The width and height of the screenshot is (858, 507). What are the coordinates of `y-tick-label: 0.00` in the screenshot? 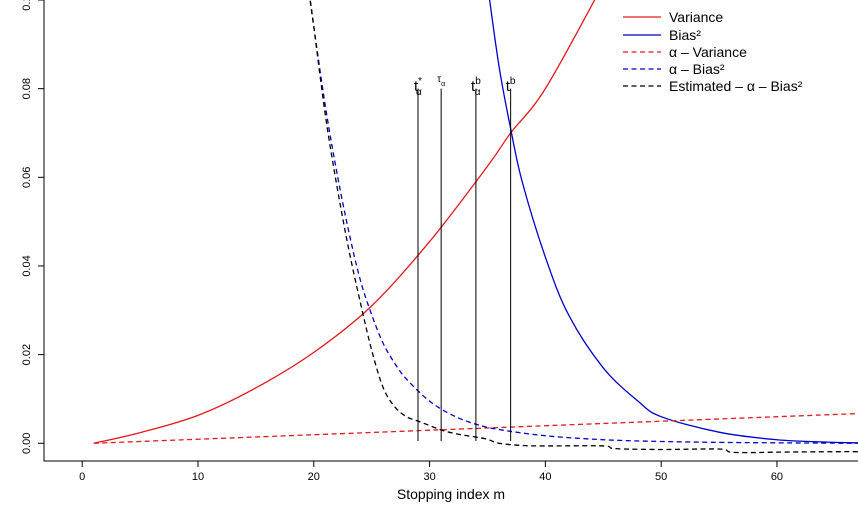 It's located at (27, 443).